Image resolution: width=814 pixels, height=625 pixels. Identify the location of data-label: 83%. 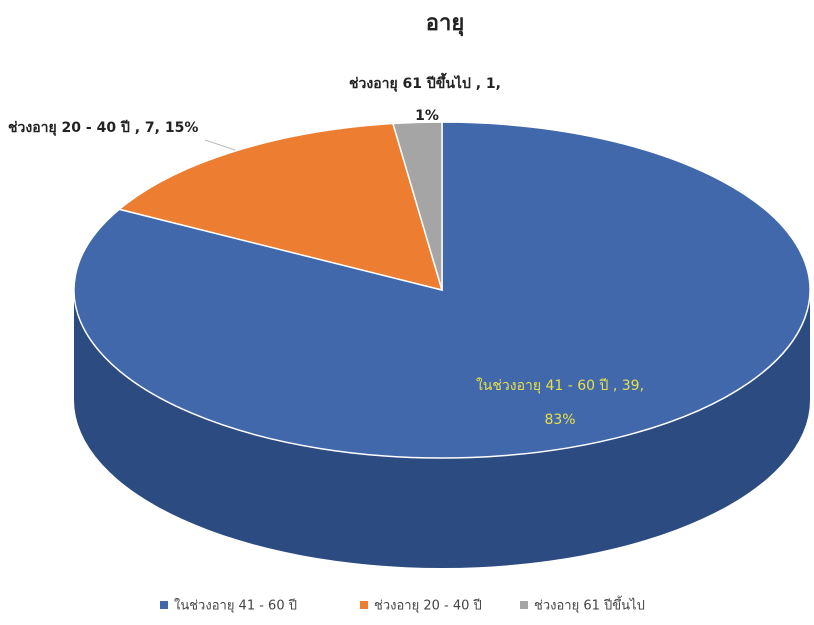
(559, 420).